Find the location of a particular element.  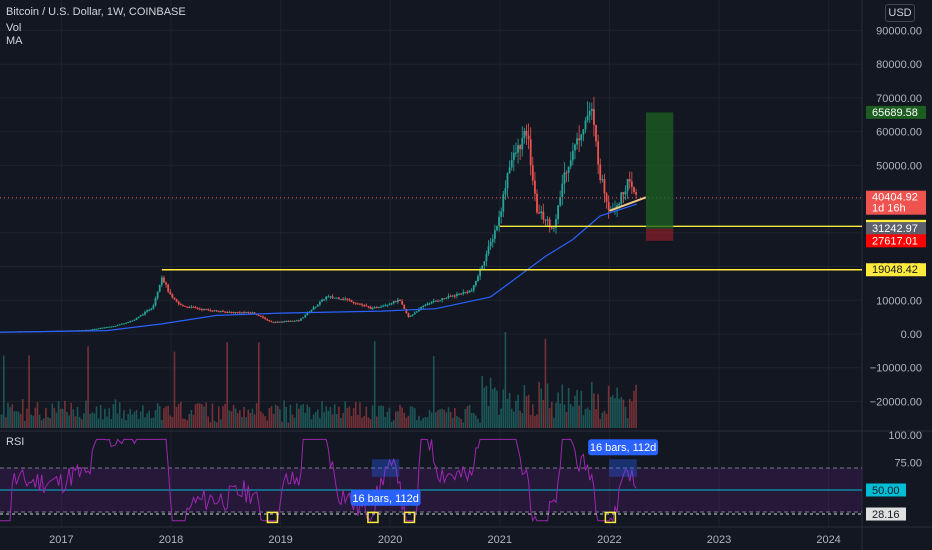

position-target-zone is located at coordinates (659, 170).